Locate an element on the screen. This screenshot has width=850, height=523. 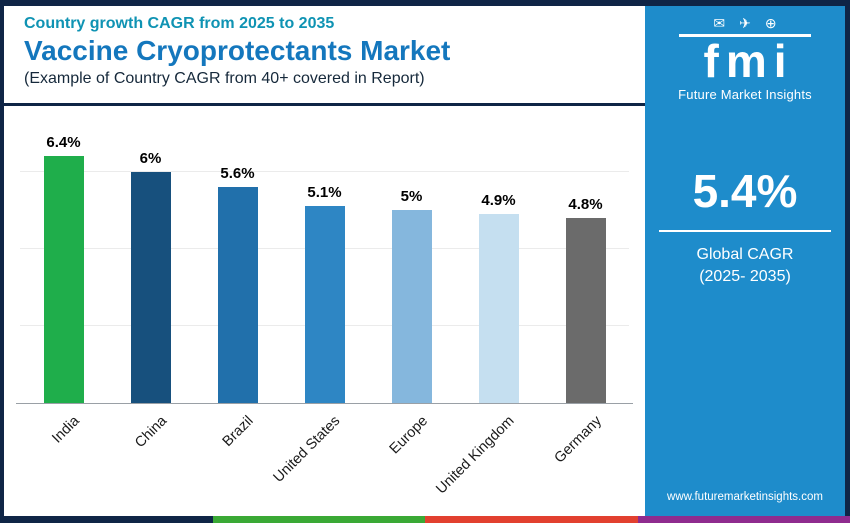
bar-column: 6% China is located at coordinates (150, 280).